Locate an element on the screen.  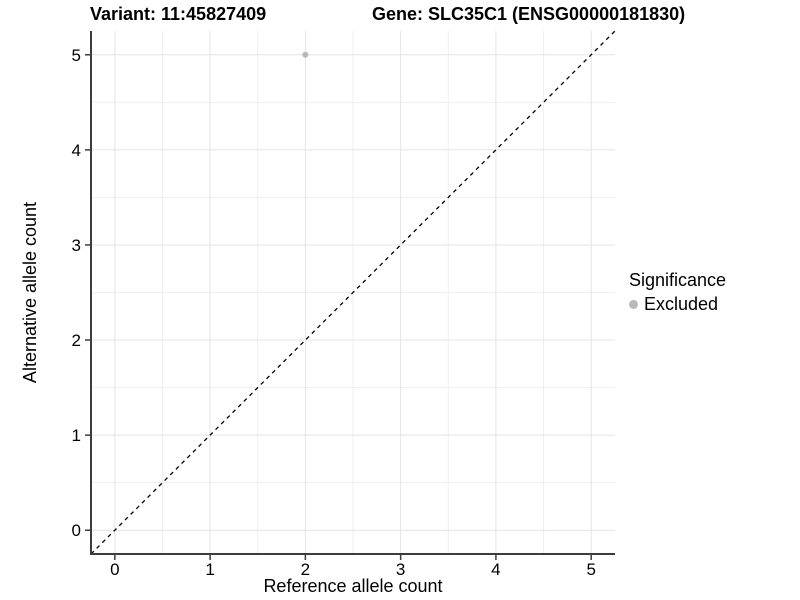
y-axis-title: Alternative allele count is located at coordinates (30, 292).